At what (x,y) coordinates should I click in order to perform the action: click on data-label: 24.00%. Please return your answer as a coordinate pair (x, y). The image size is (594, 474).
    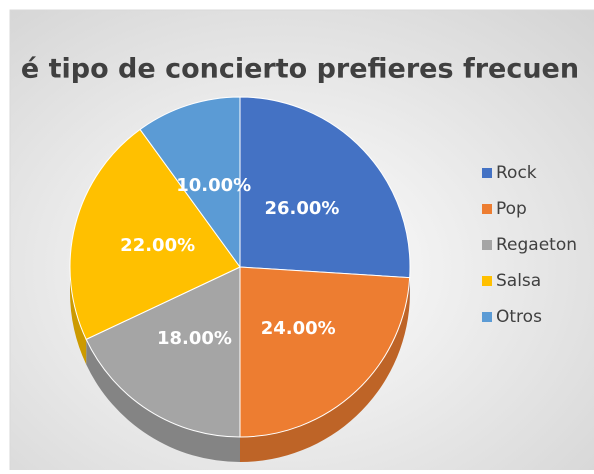
    Looking at the image, I should click on (298, 328).